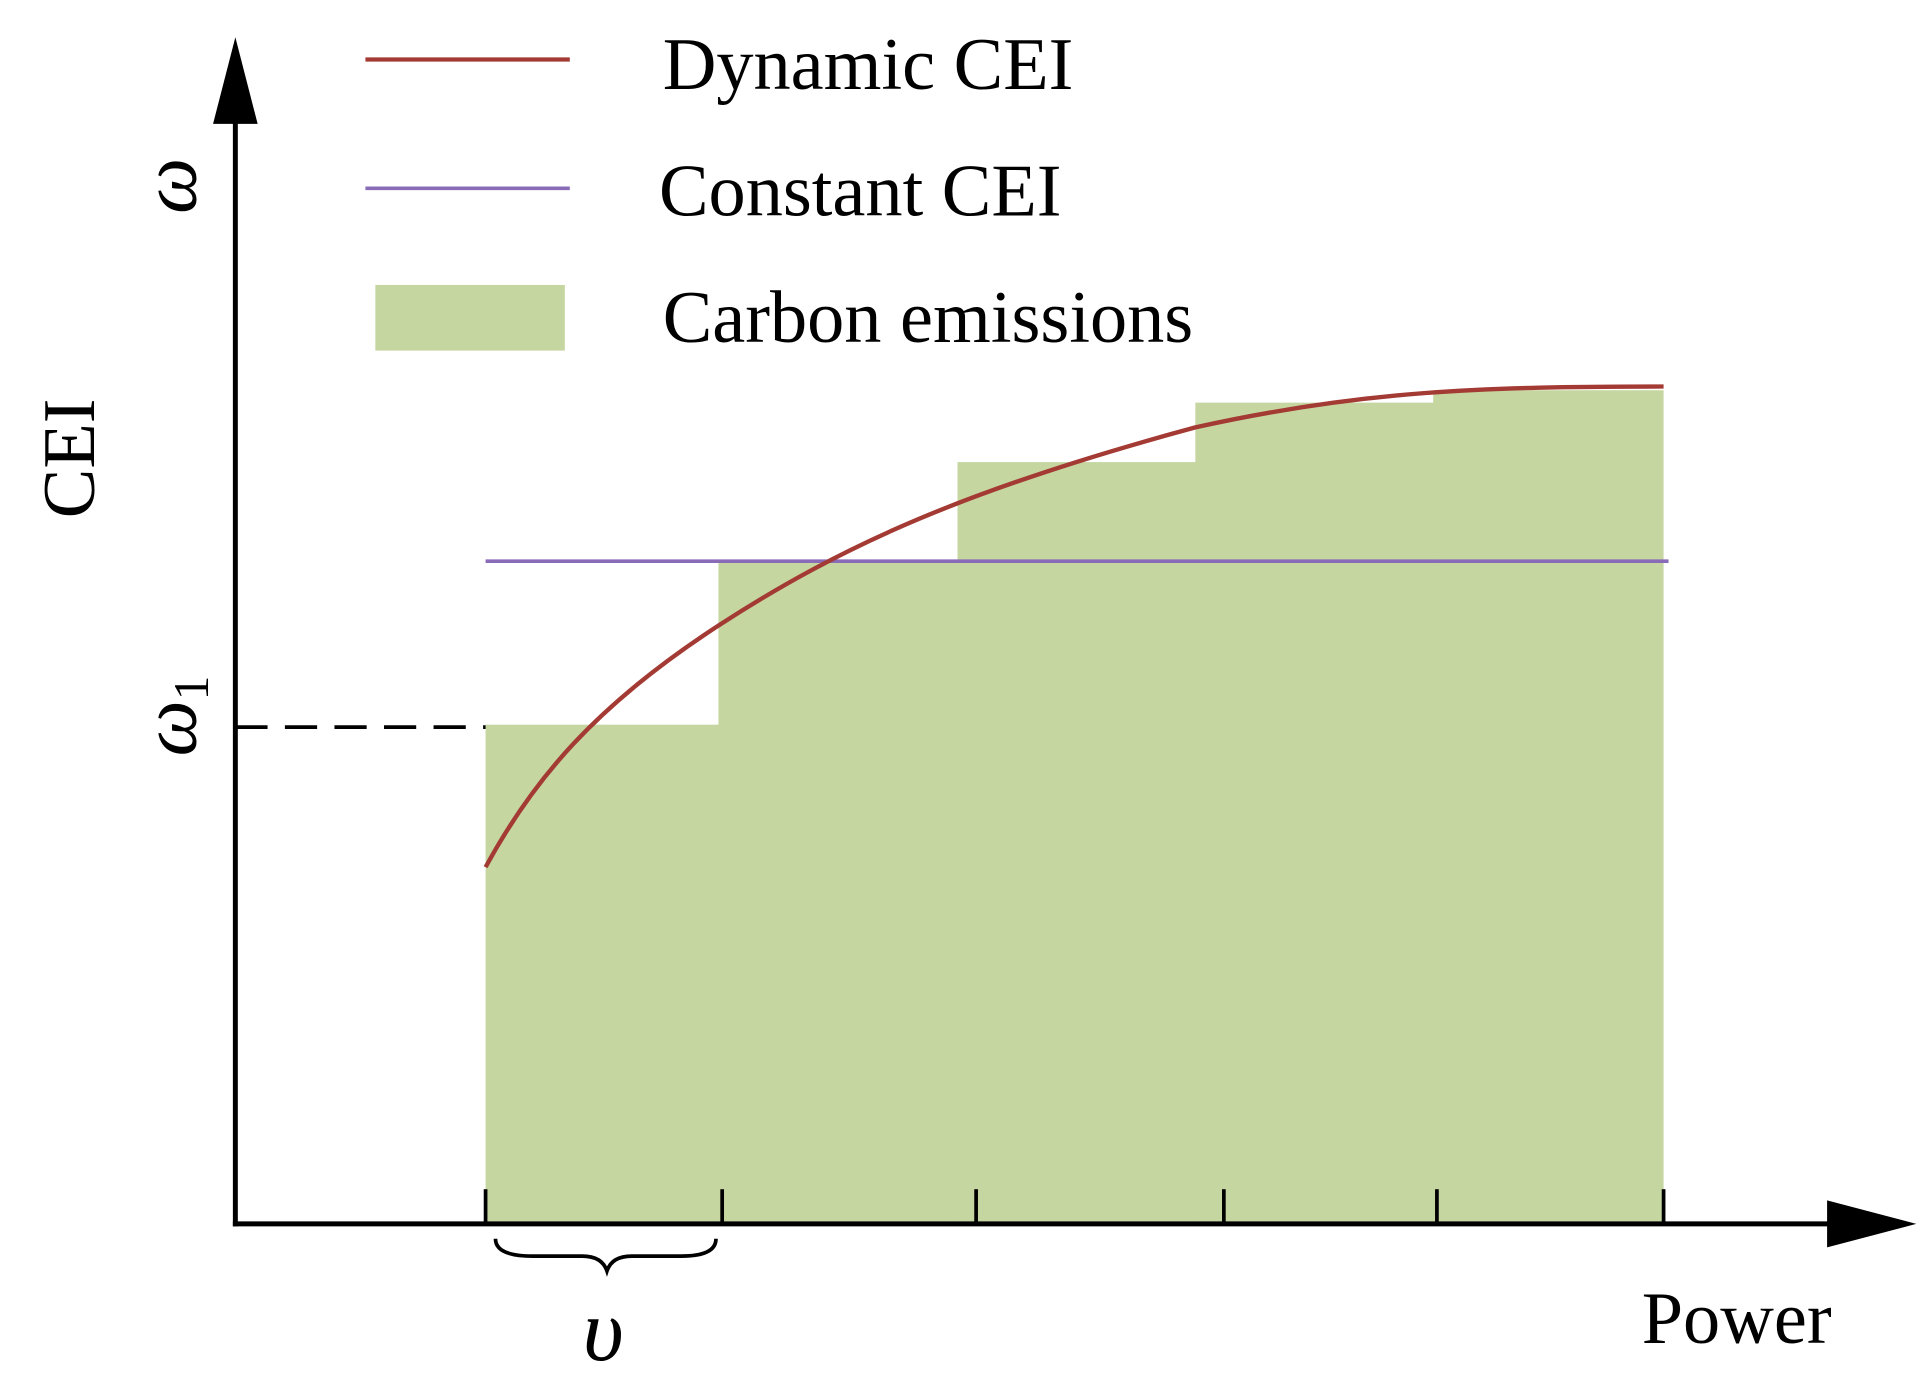 The image size is (1920, 1380). What do you see at coordinates (191, 688) in the screenshot?
I see `y-marker-subscript: 1` at bounding box center [191, 688].